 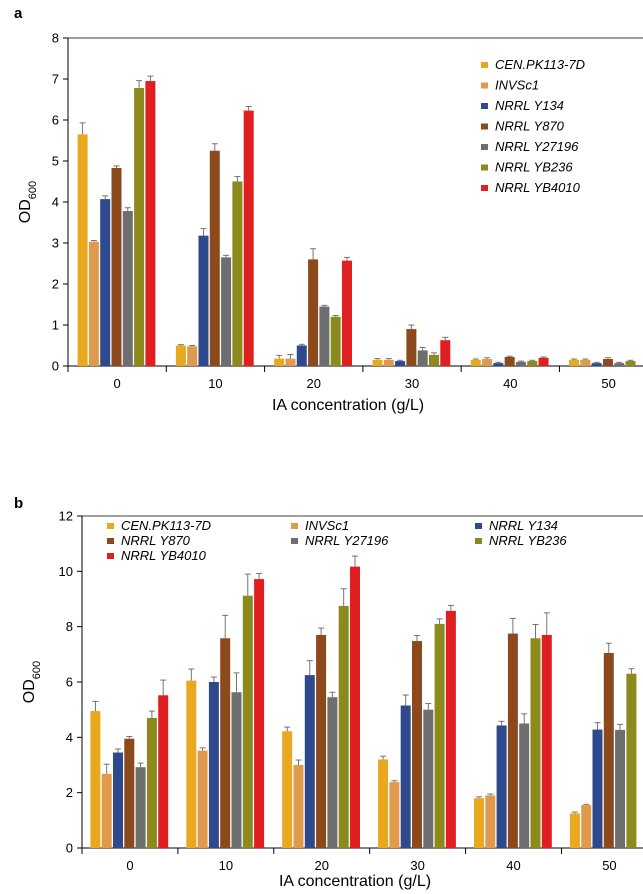 What do you see at coordinates (215, 383) in the screenshot?
I see `x-tick-label: 10` at bounding box center [215, 383].